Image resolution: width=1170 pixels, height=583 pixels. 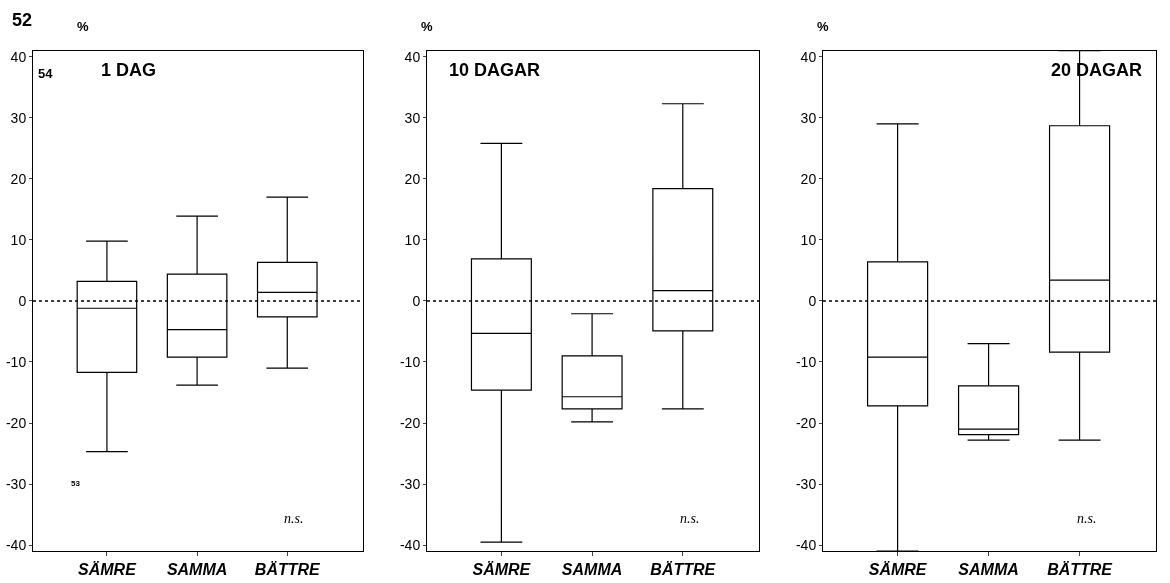 I want to click on text: 52, so click(x=22, y=20).